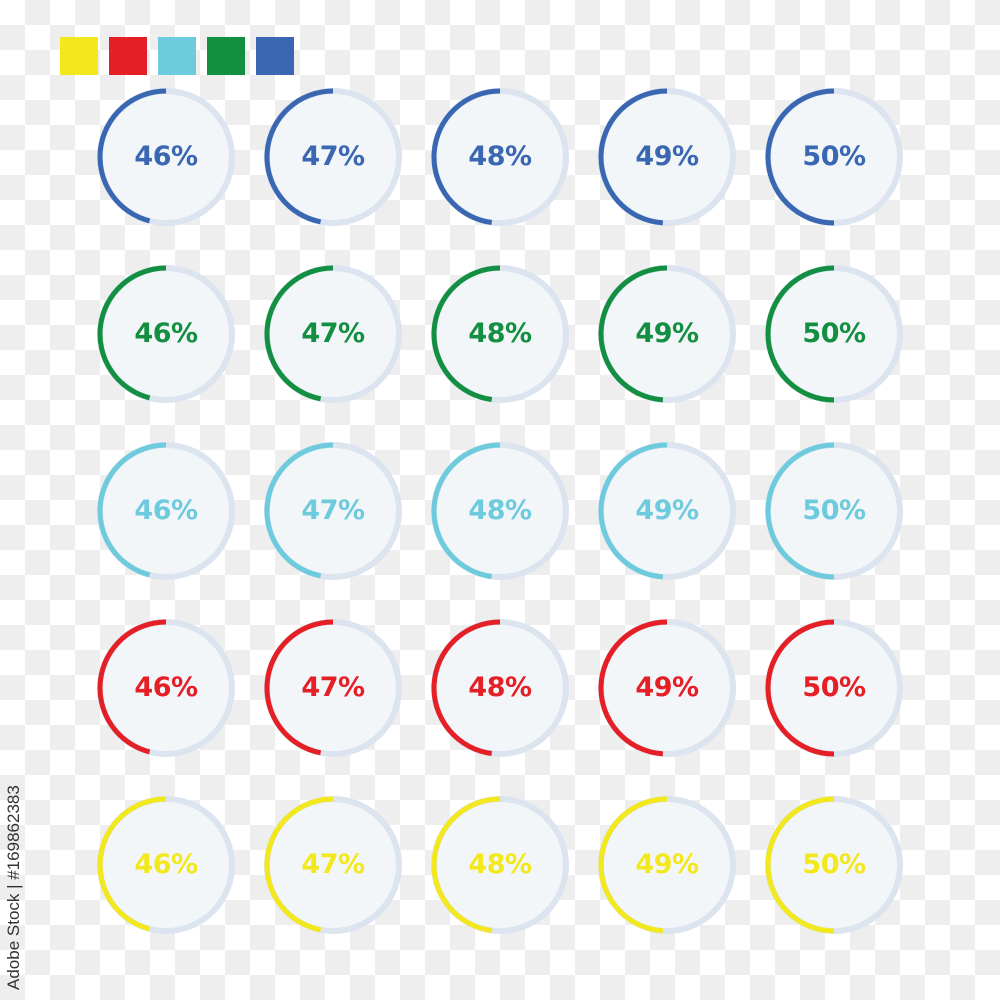  I want to click on progress-gauge-green-50: 50%, so click(834, 334).